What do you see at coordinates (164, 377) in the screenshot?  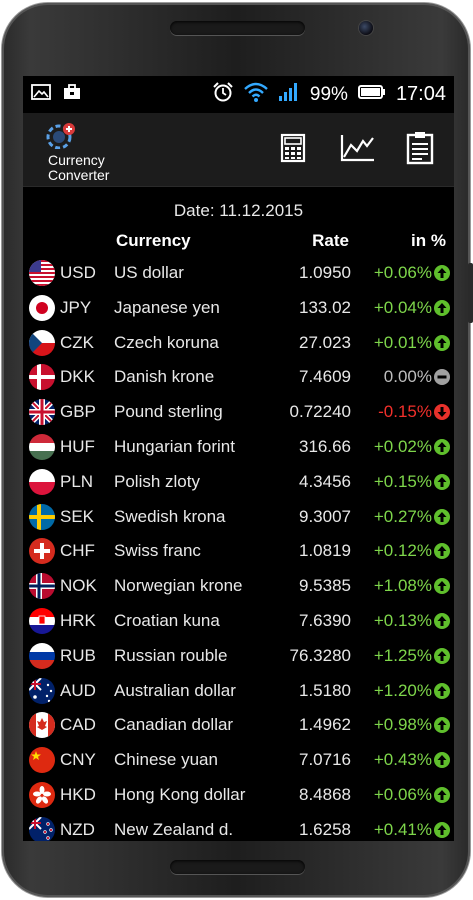 I see `currency-name: Danish krone` at bounding box center [164, 377].